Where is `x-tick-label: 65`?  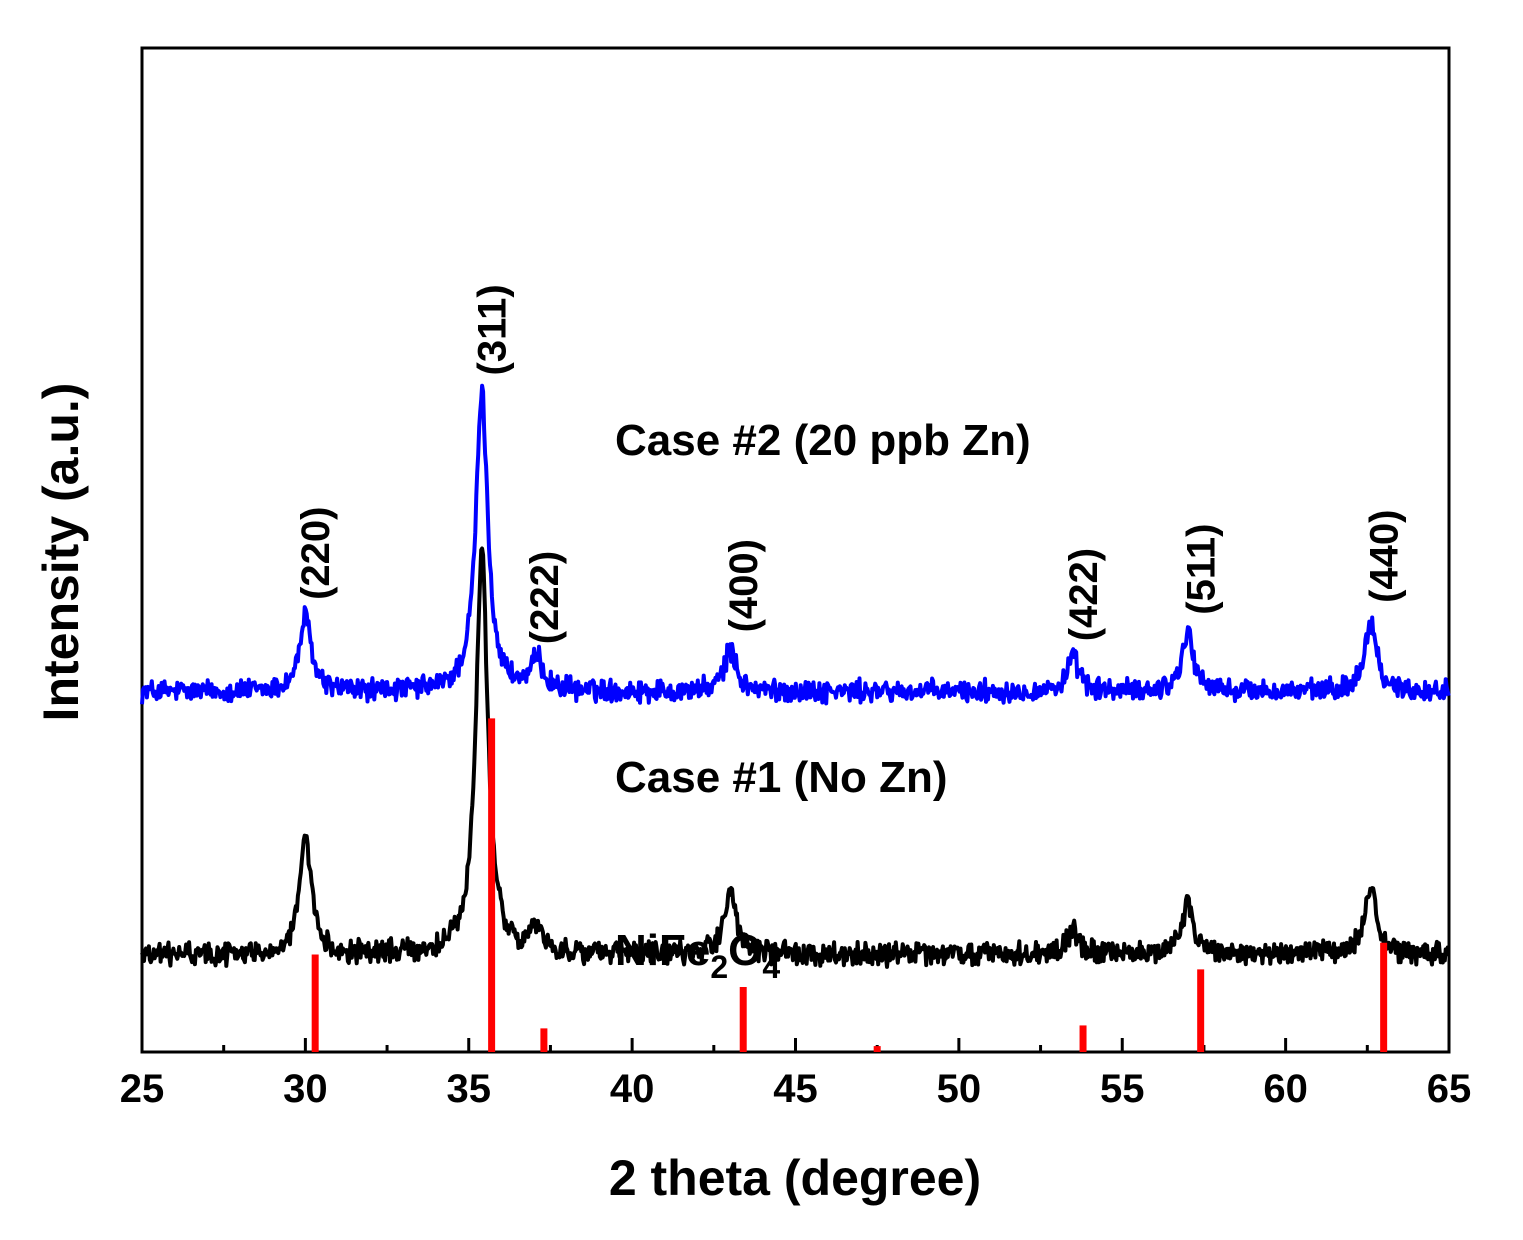
x-tick-label: 65 is located at coordinates (1449, 1089).